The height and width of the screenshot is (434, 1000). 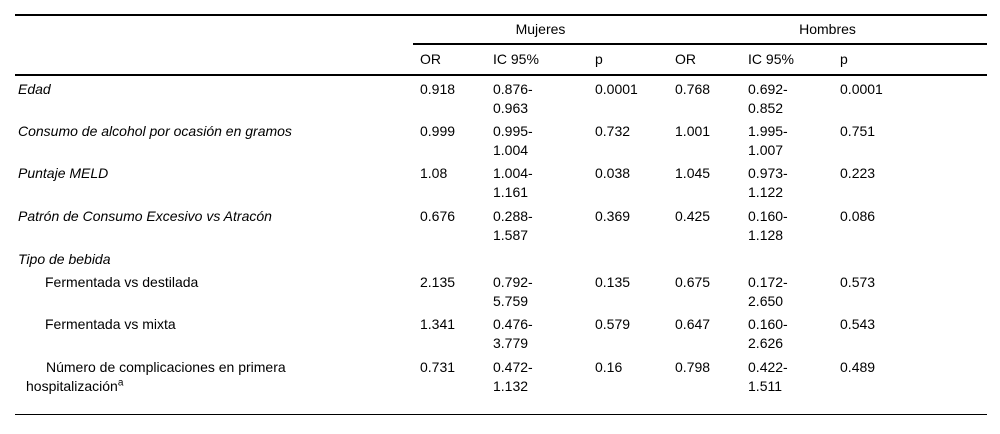 What do you see at coordinates (145, 216) in the screenshot?
I see `row-label: Patrón de Consumo Excesivo vs Atracón` at bounding box center [145, 216].